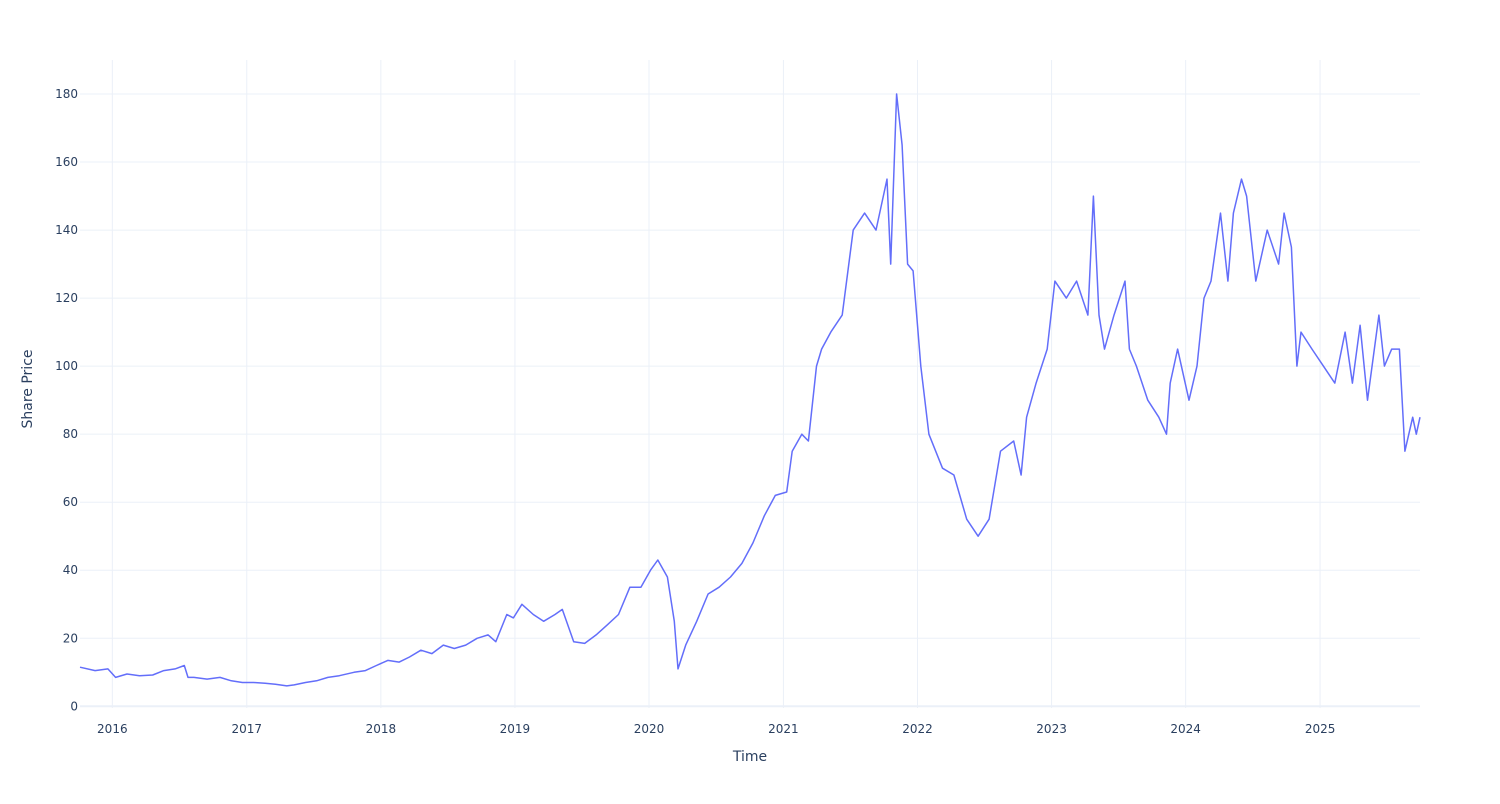 Image resolution: width=1500 pixels, height=804 pixels. Describe the element at coordinates (112, 729) in the screenshot. I see `x-tick-label: 2016` at that location.